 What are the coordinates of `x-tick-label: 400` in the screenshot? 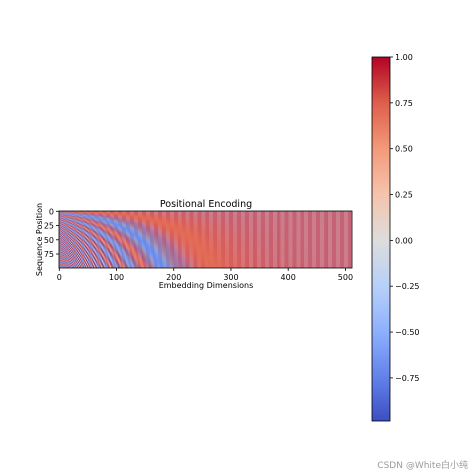 It's located at (288, 277).